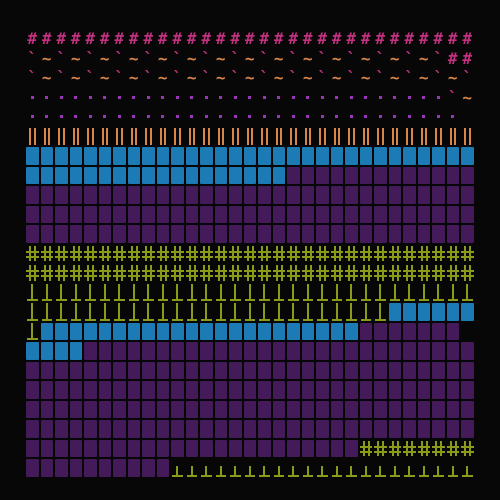 Image resolution: width=500 pixels, height=500 pixels. I want to click on map-tile-pillar, so click(264, 137).